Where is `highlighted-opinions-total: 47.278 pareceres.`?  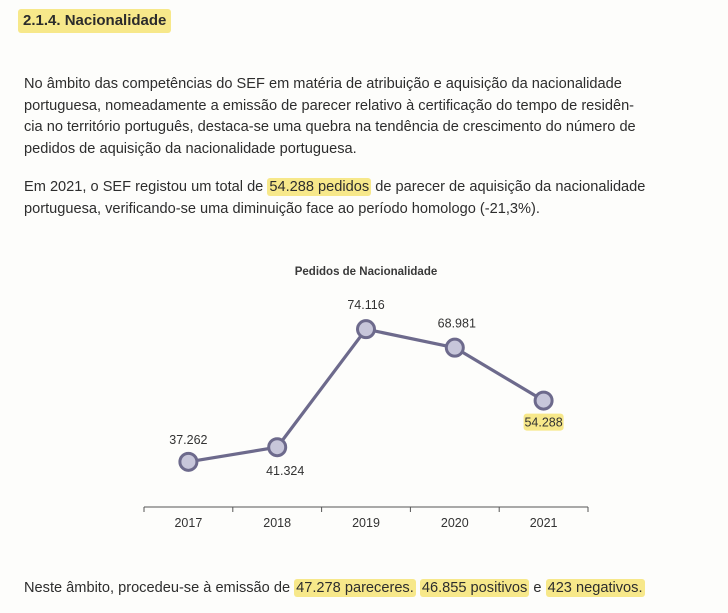
highlighted-opinions-total: 47.278 pareceres. is located at coordinates (355, 588).